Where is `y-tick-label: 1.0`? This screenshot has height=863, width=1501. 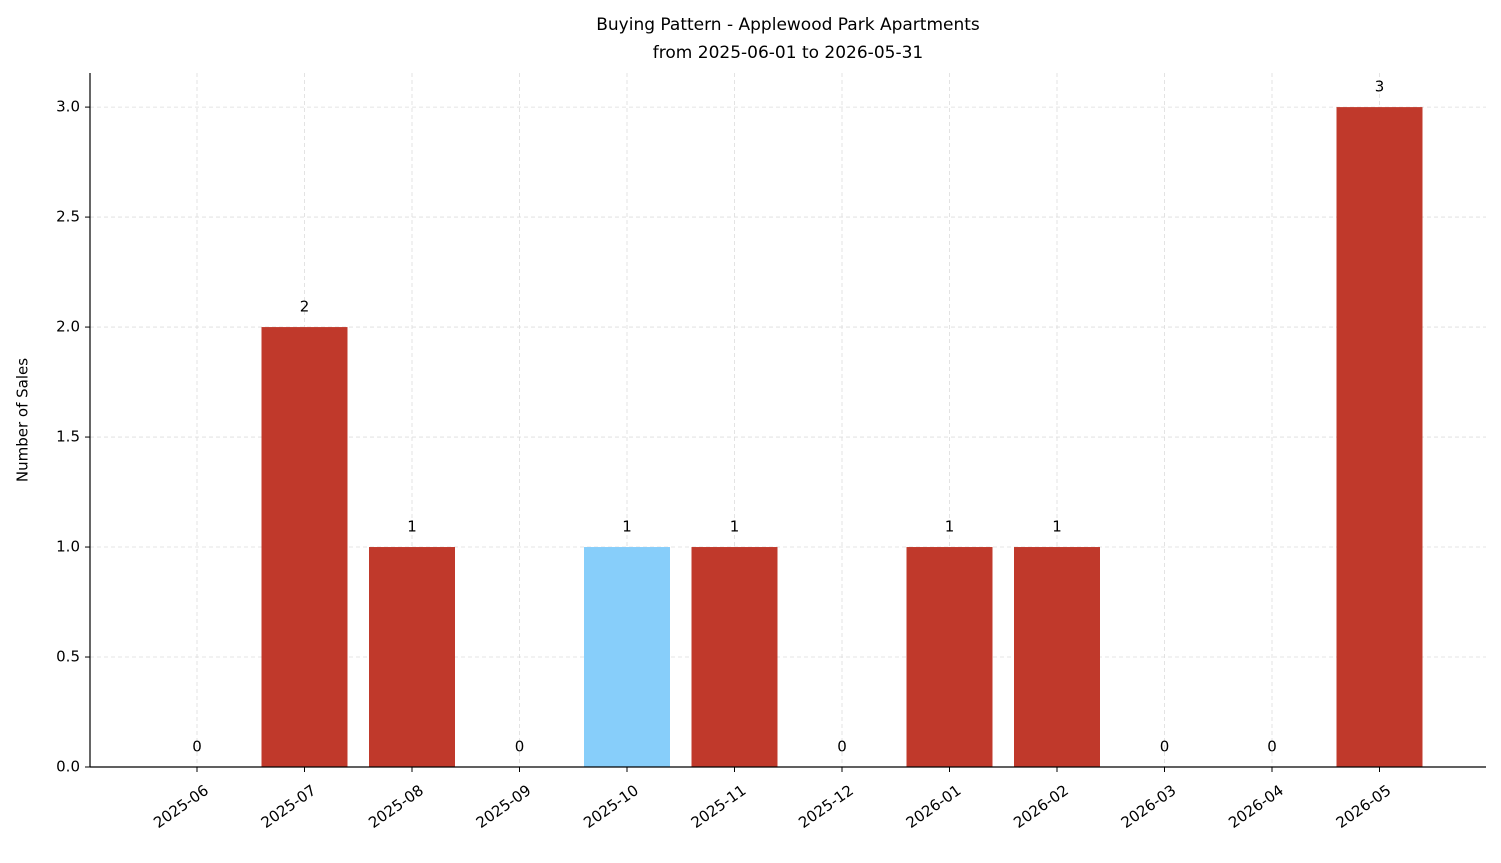
y-tick-label: 1.0 is located at coordinates (68, 547).